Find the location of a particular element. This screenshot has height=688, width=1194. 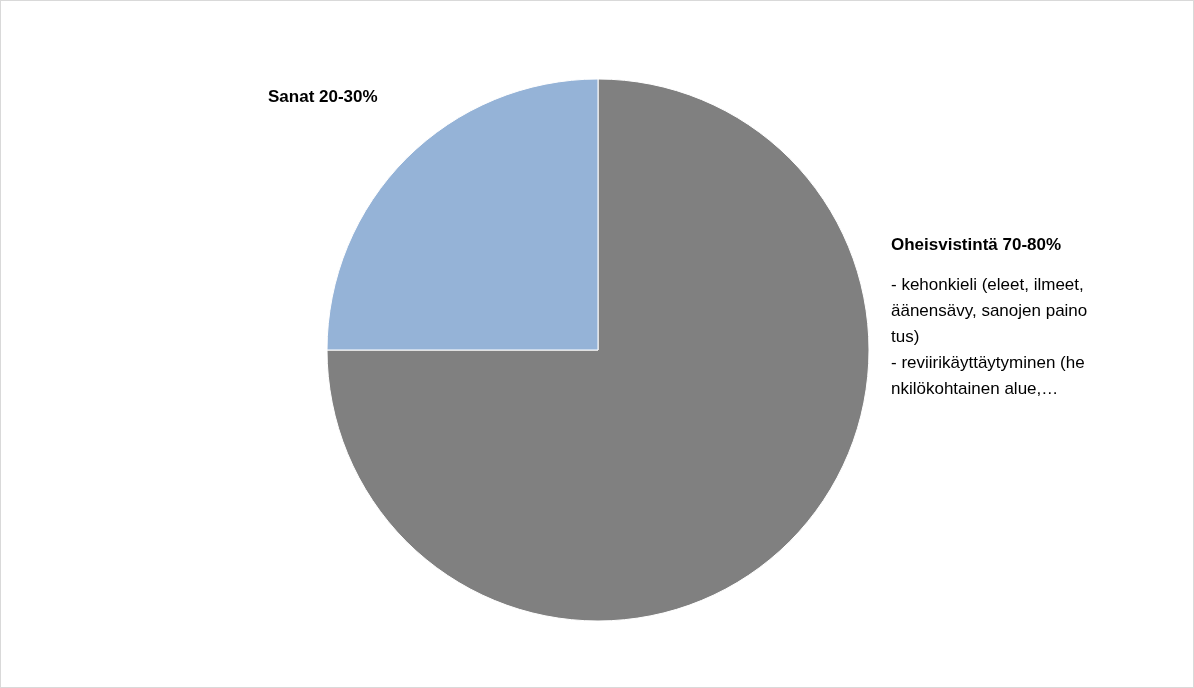

slice-label: Sanat 20-30% is located at coordinates (322, 96).